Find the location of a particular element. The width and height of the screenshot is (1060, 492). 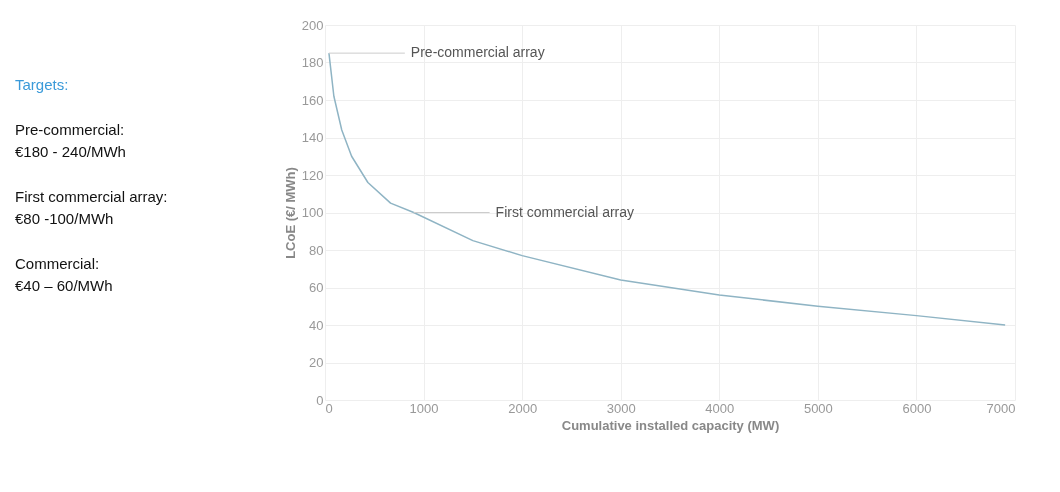

x-tick-label: 5000 is located at coordinates (818, 408).